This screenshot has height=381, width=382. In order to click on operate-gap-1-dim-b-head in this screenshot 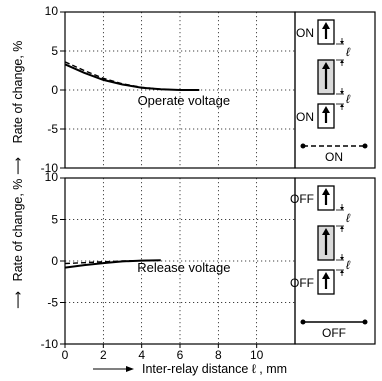, I will do `click(342, 61)`.